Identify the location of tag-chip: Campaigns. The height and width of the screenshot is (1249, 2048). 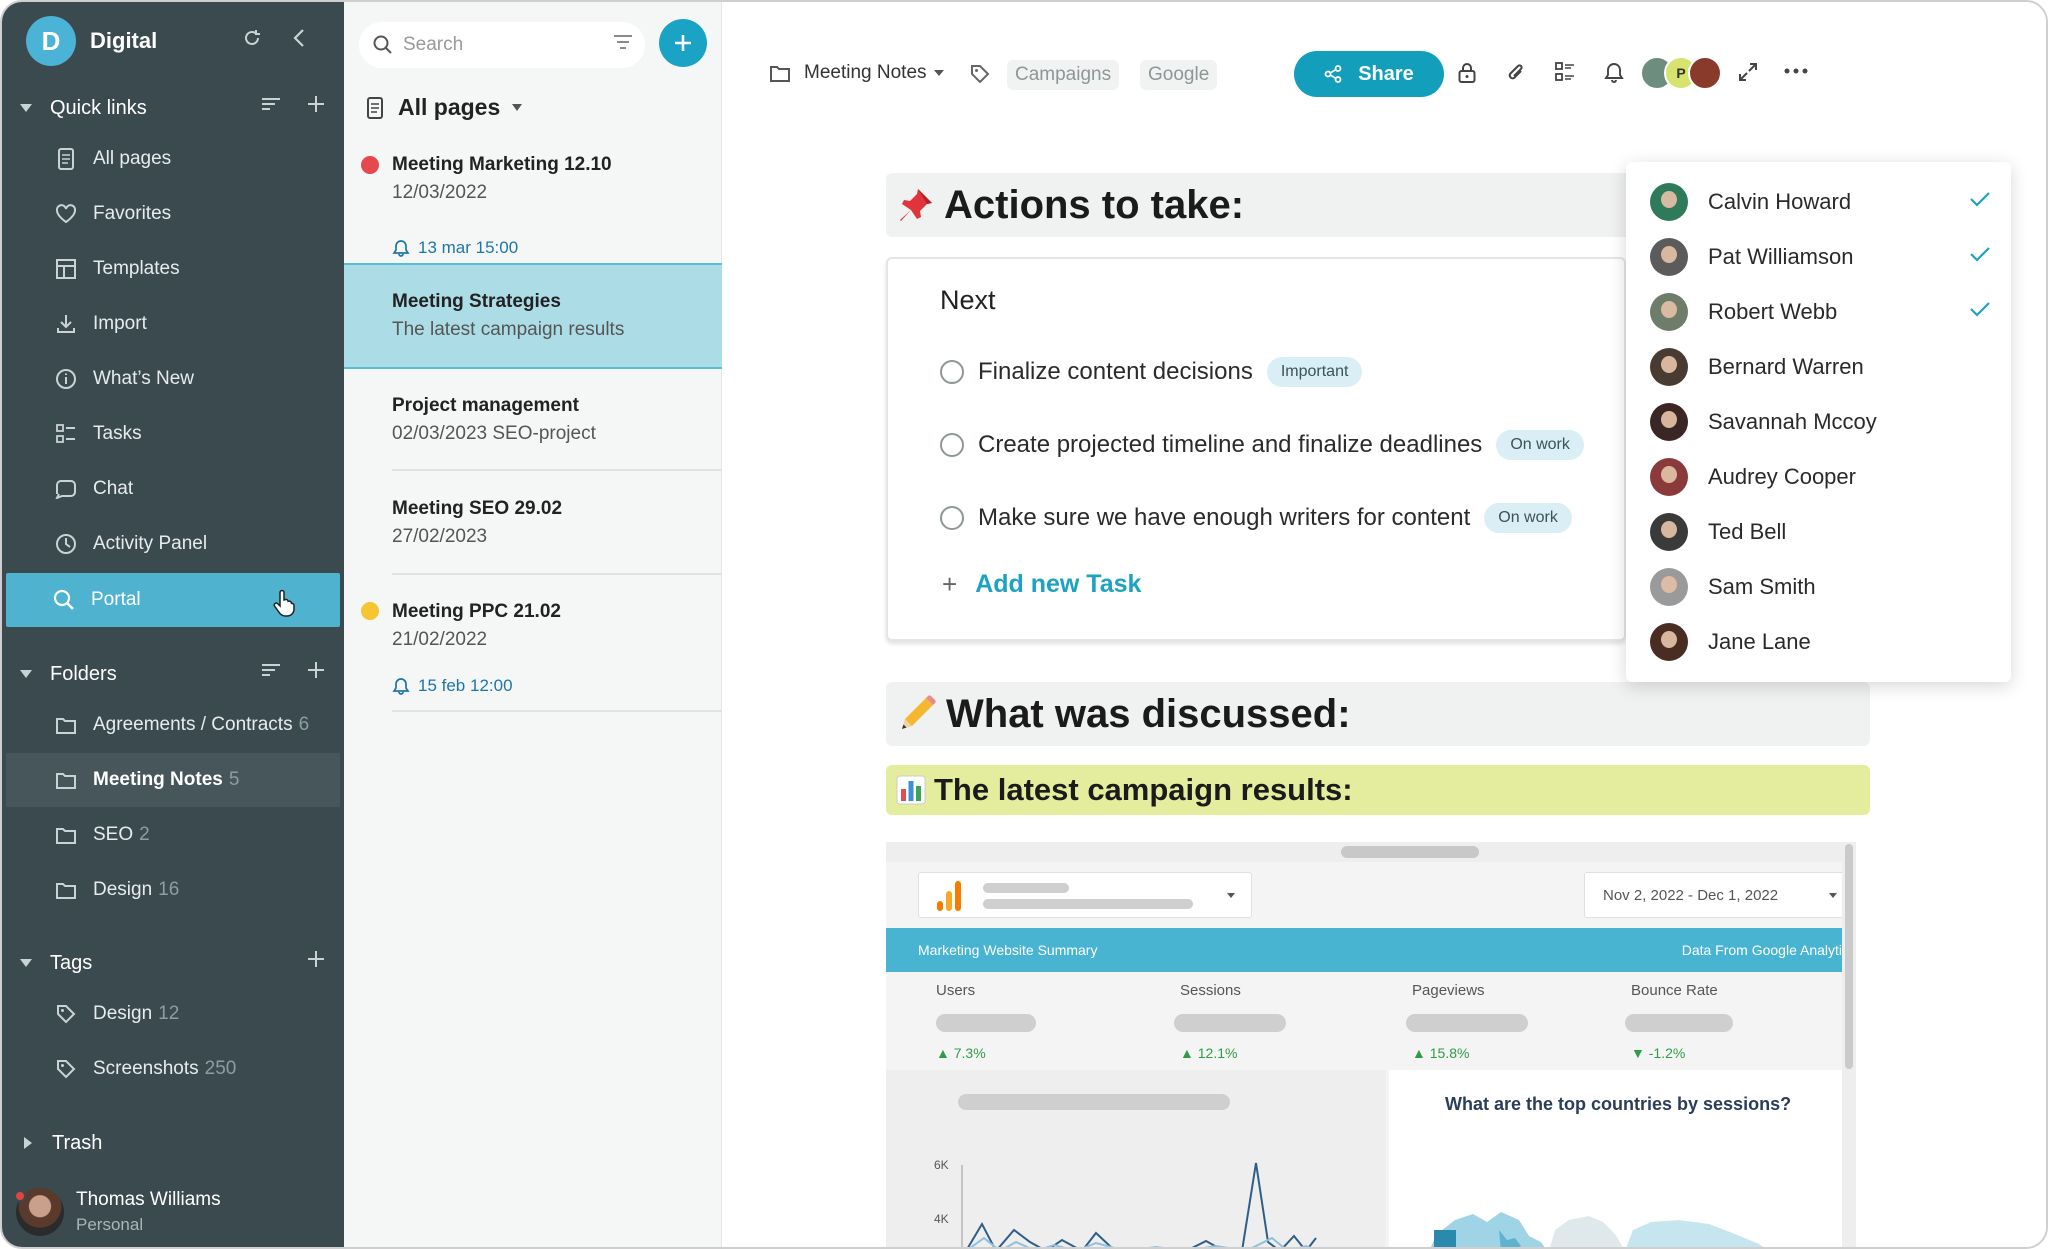
(1063, 75).